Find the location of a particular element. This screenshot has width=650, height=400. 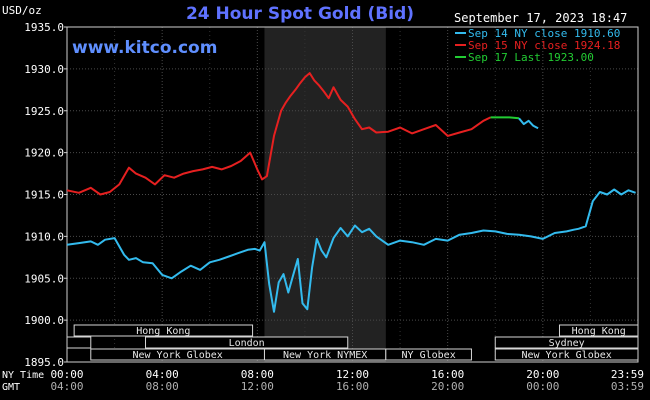

x-tick-label-ny: 04:00 is located at coordinates (162, 374).